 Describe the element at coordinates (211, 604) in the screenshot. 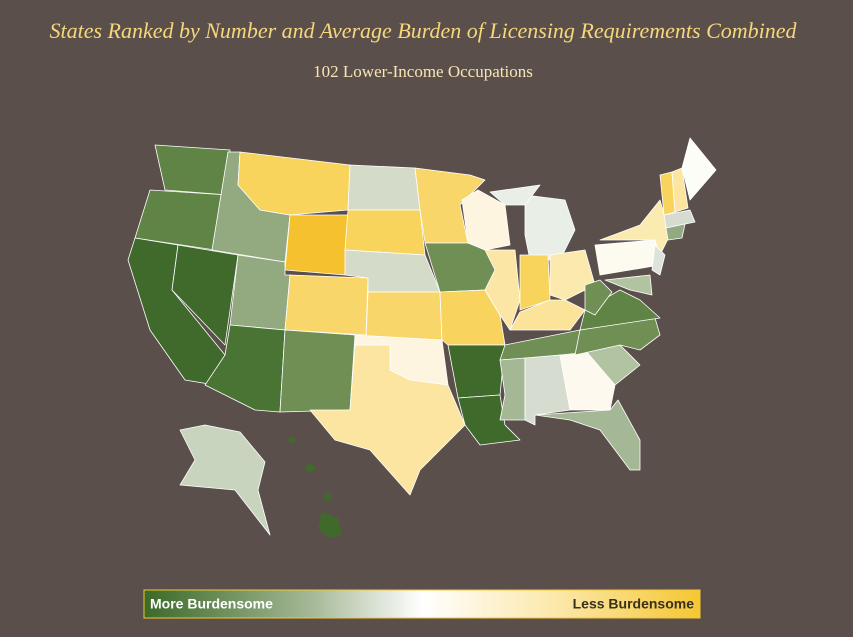

I see `legend-left-label: More Burdensome` at that location.